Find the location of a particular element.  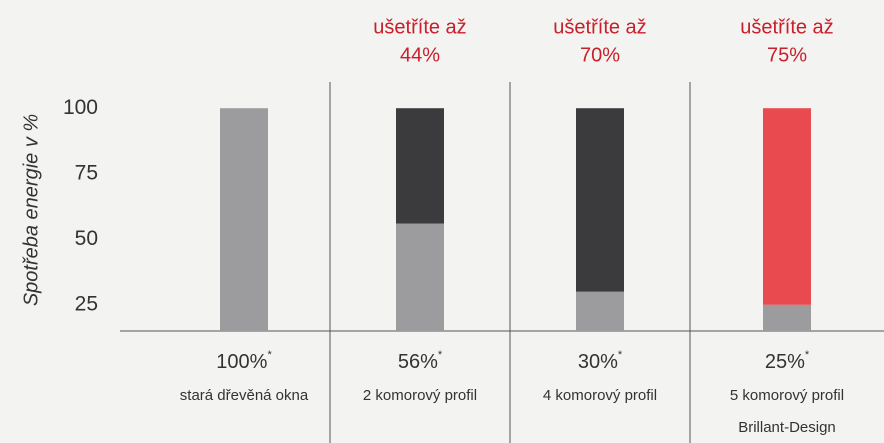

category-note: Brillant-Design is located at coordinates (787, 427).